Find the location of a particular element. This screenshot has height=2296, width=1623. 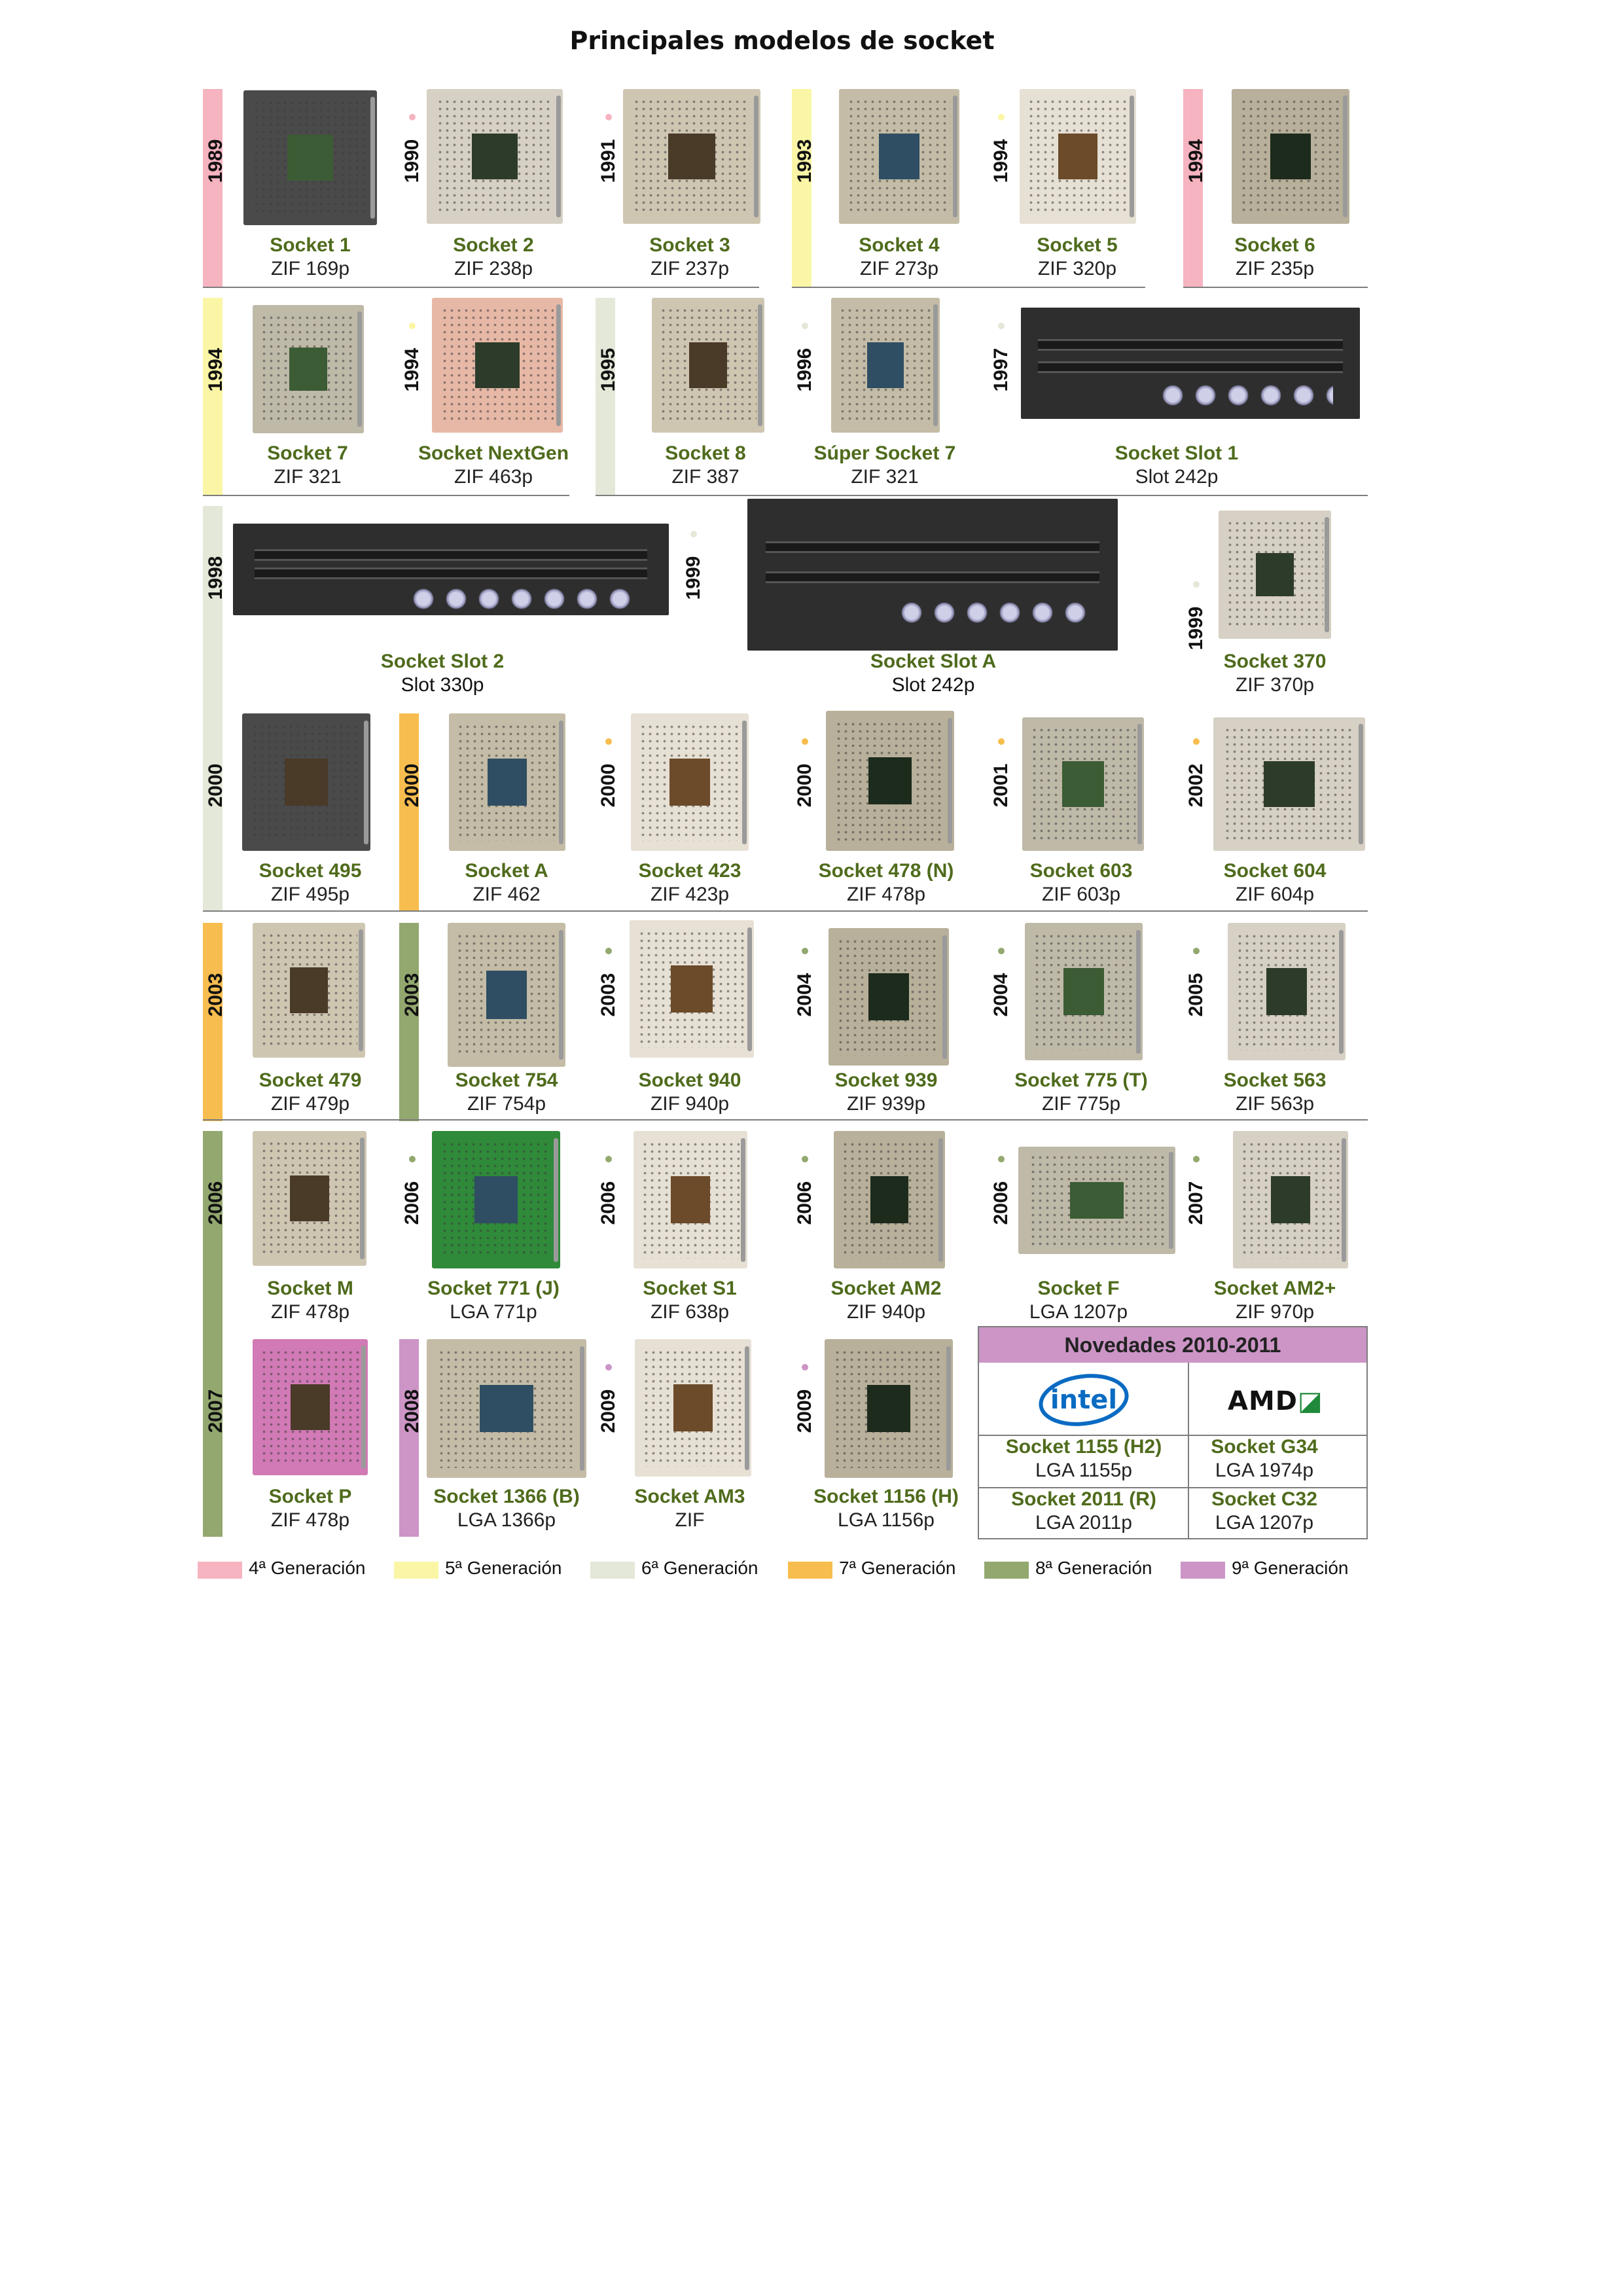

year-label: 1993 is located at coordinates (804, 161).